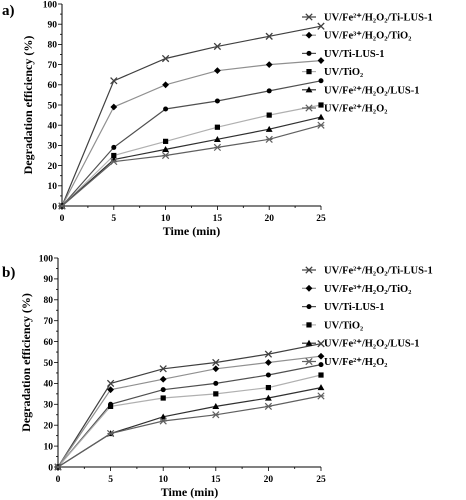  Describe the element at coordinates (28, 105) in the screenshot. I see `y-axis-title: Degradation efficiency (%)` at that location.